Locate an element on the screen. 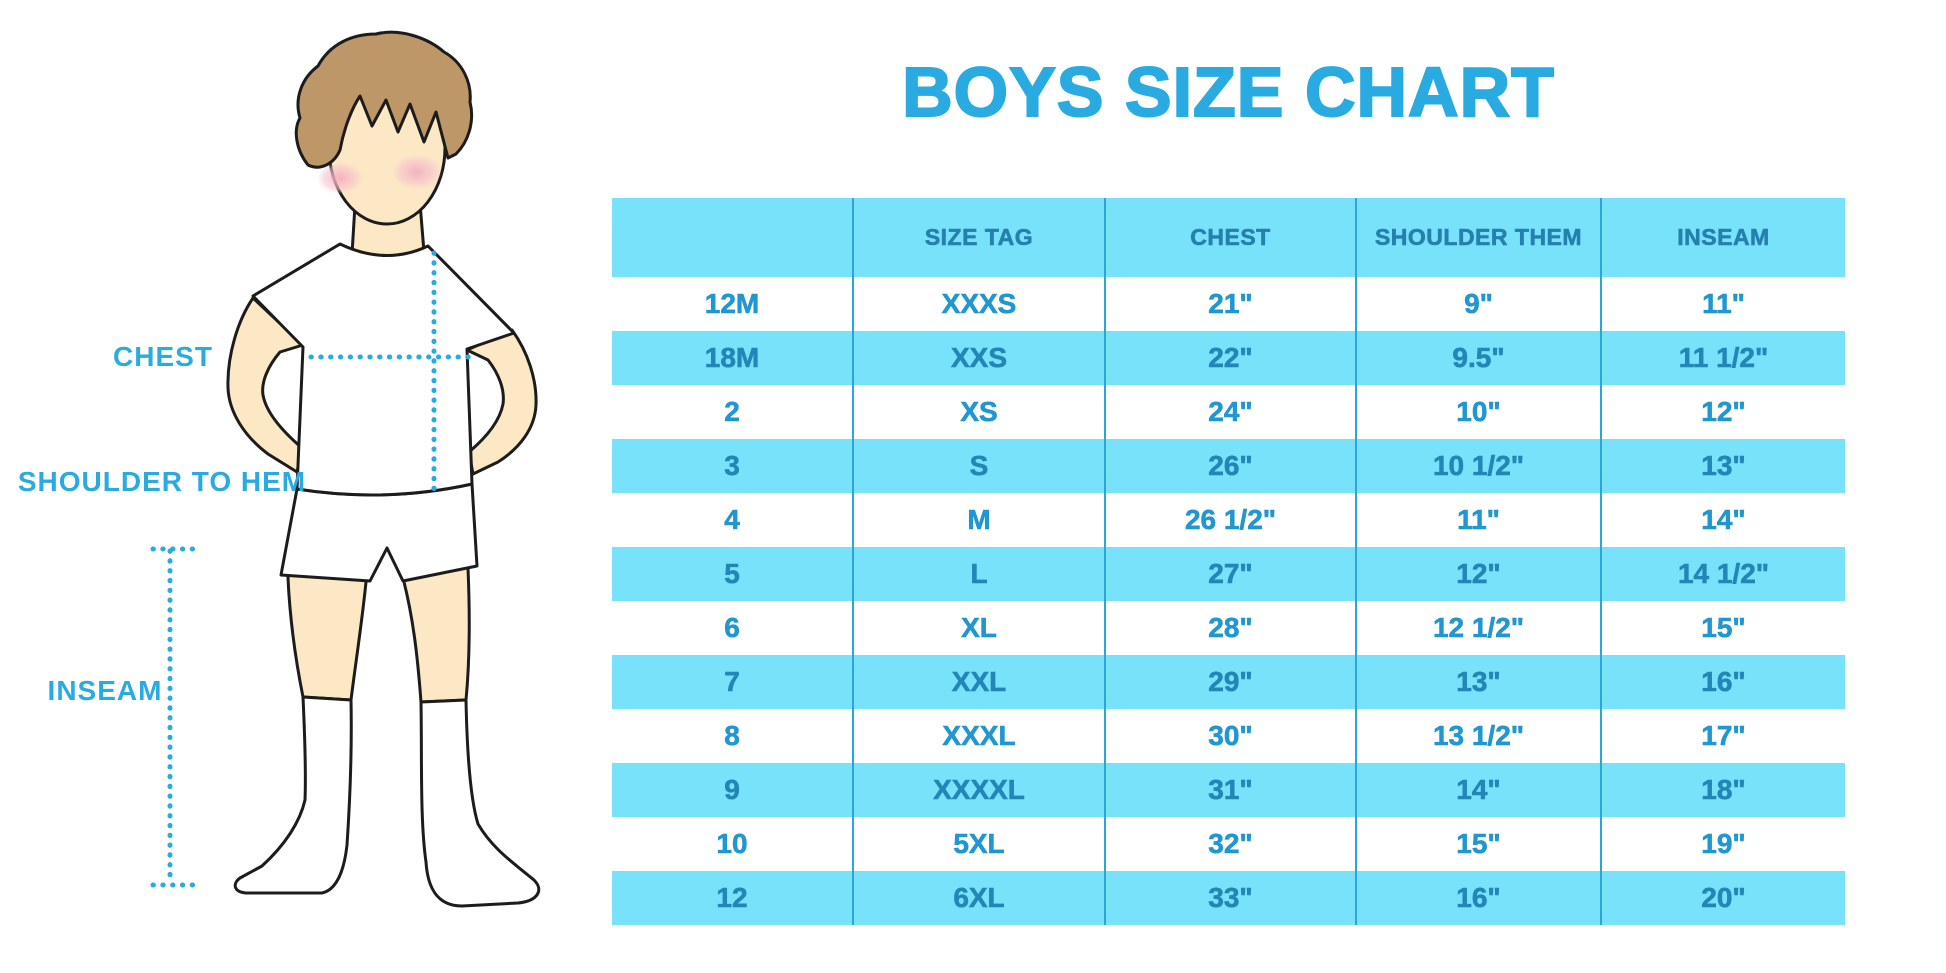  value-cell: 24" is located at coordinates (1230, 412).